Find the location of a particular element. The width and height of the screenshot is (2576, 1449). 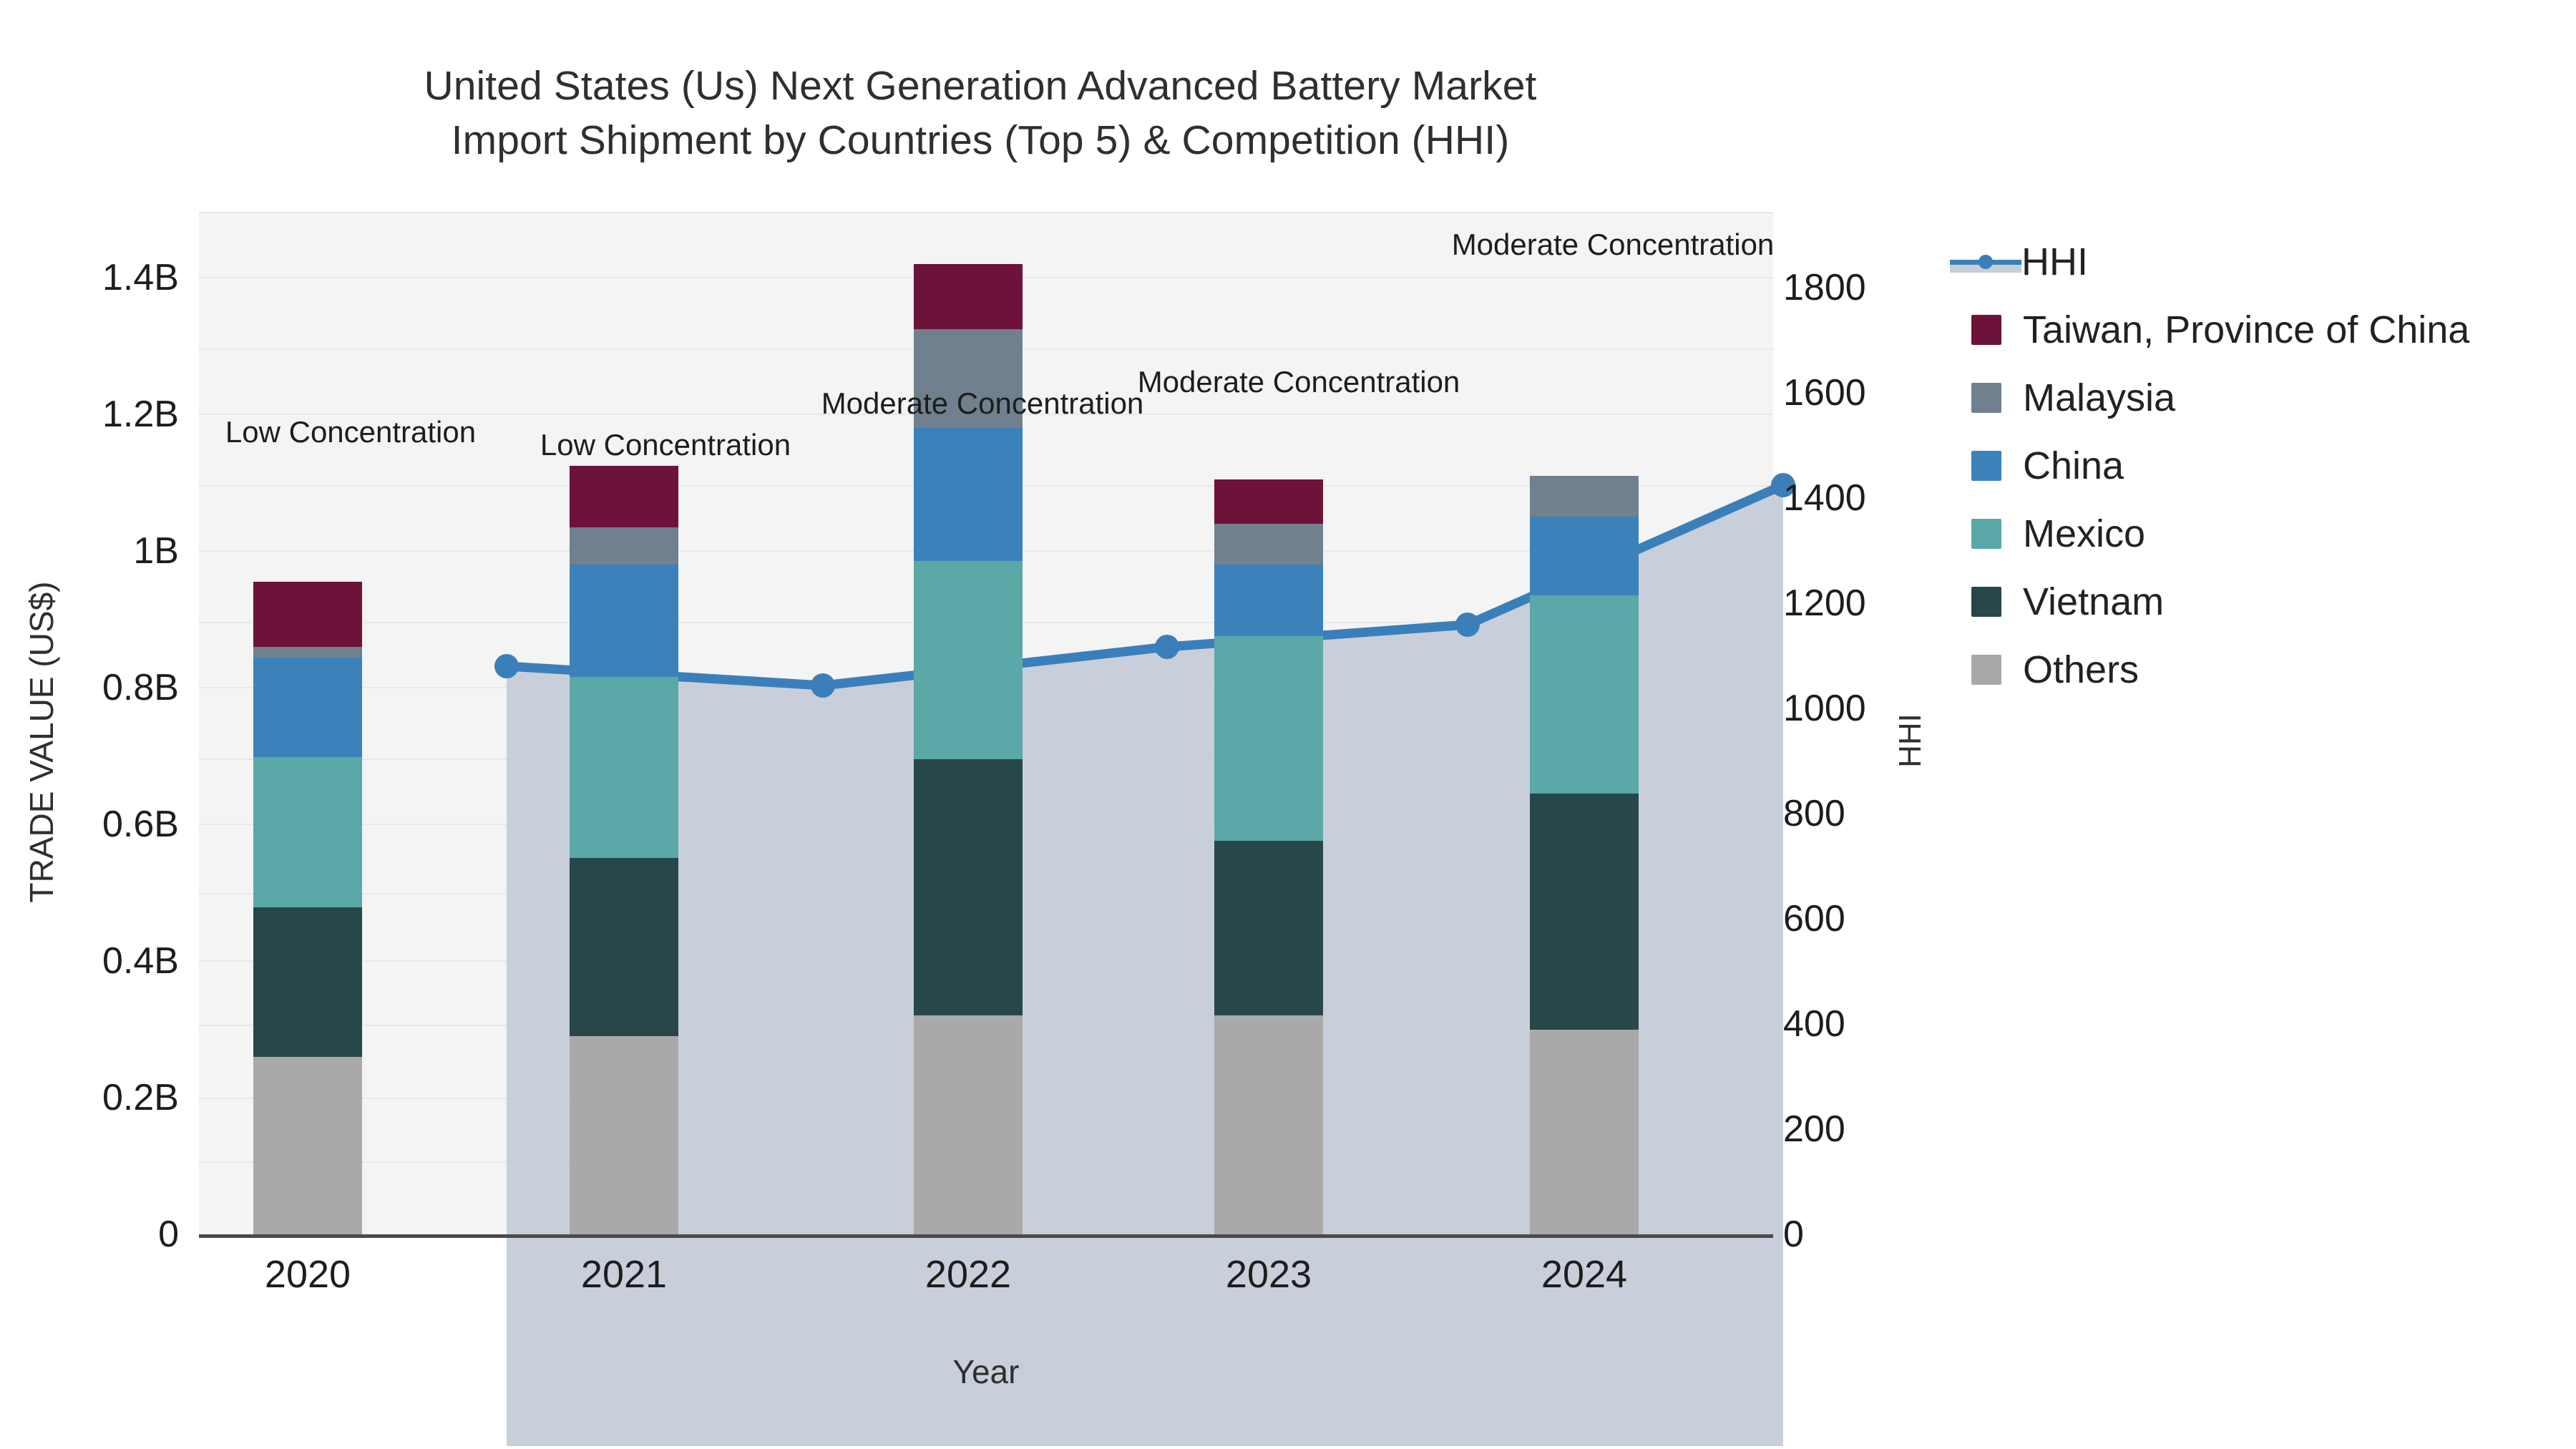

hhi-point-2021 is located at coordinates (823, 685).